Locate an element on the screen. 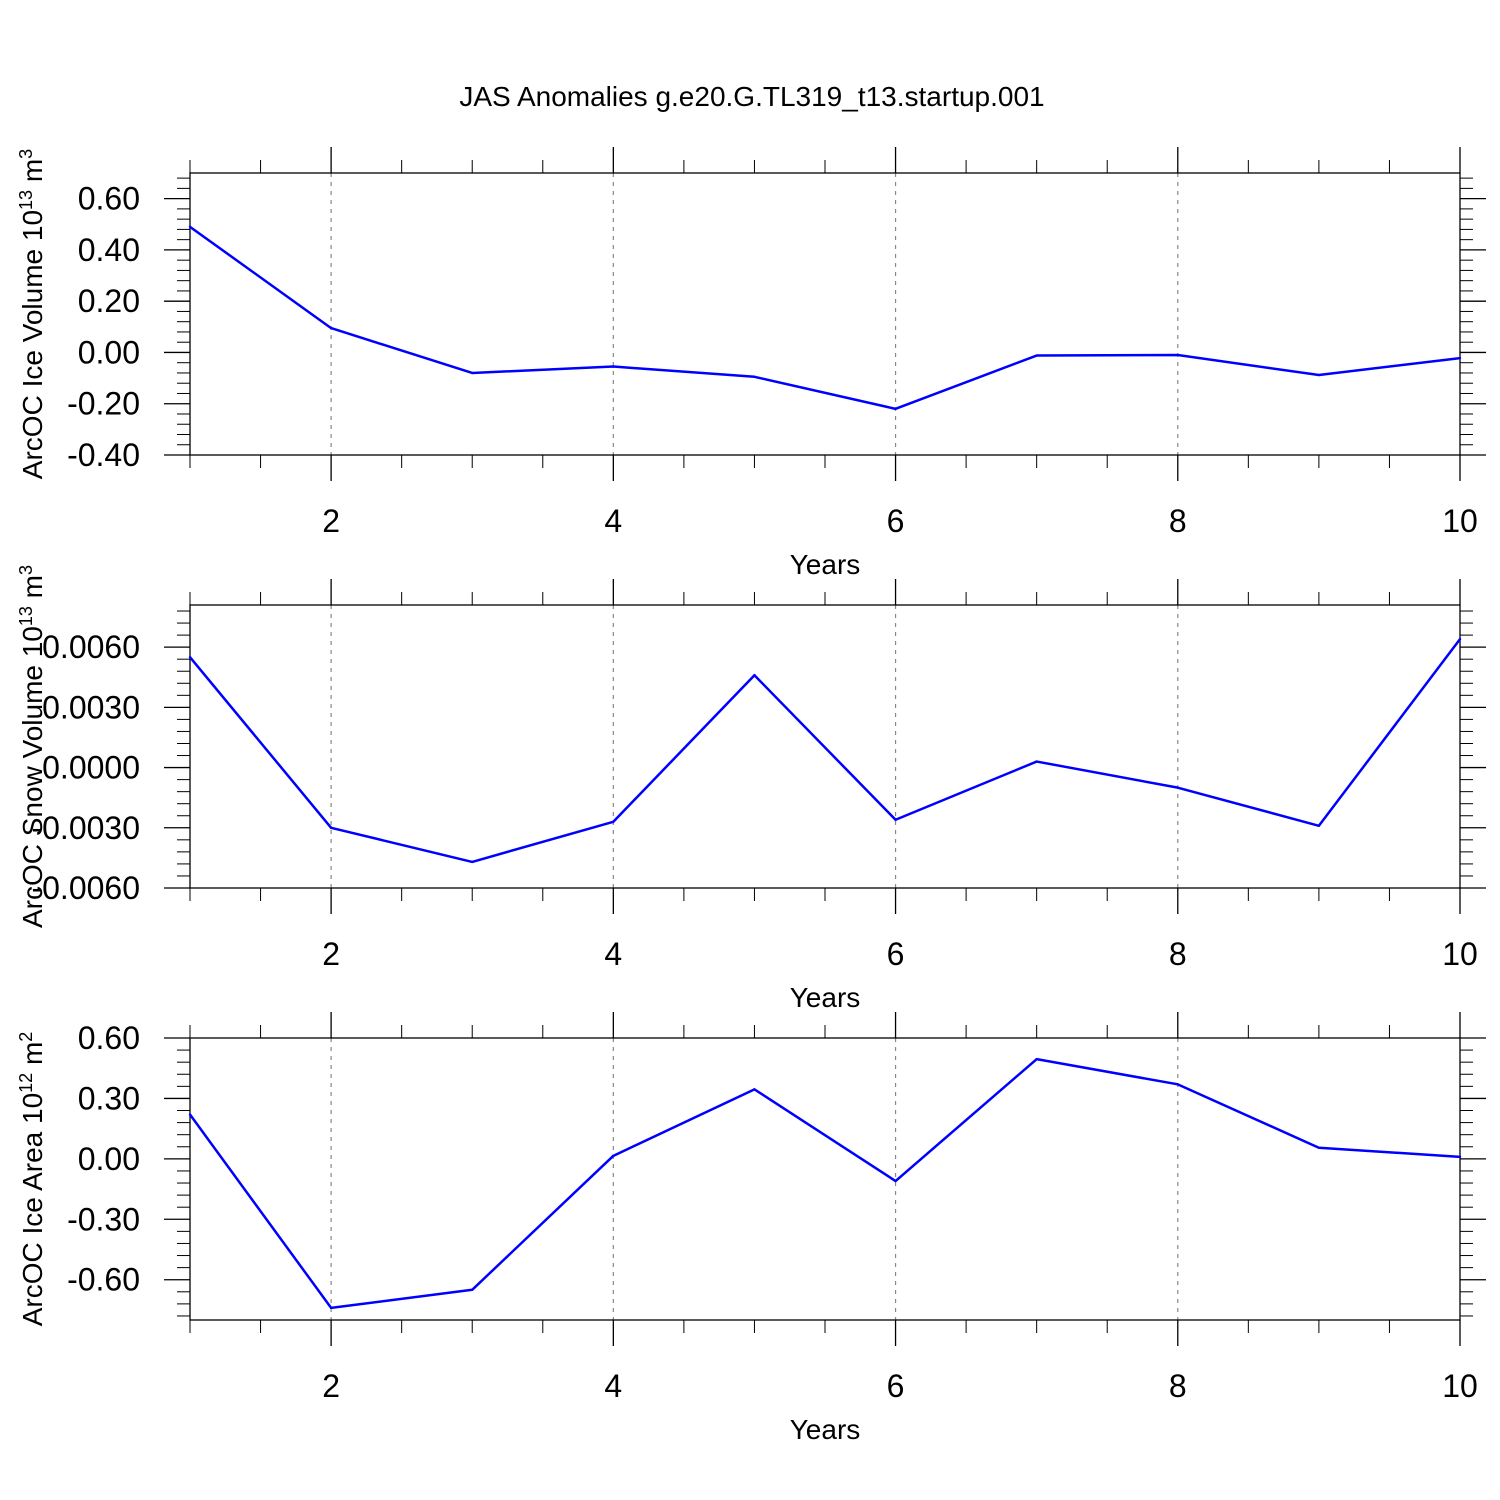  y-tick-label: -0.0030 is located at coordinates (85, 828).